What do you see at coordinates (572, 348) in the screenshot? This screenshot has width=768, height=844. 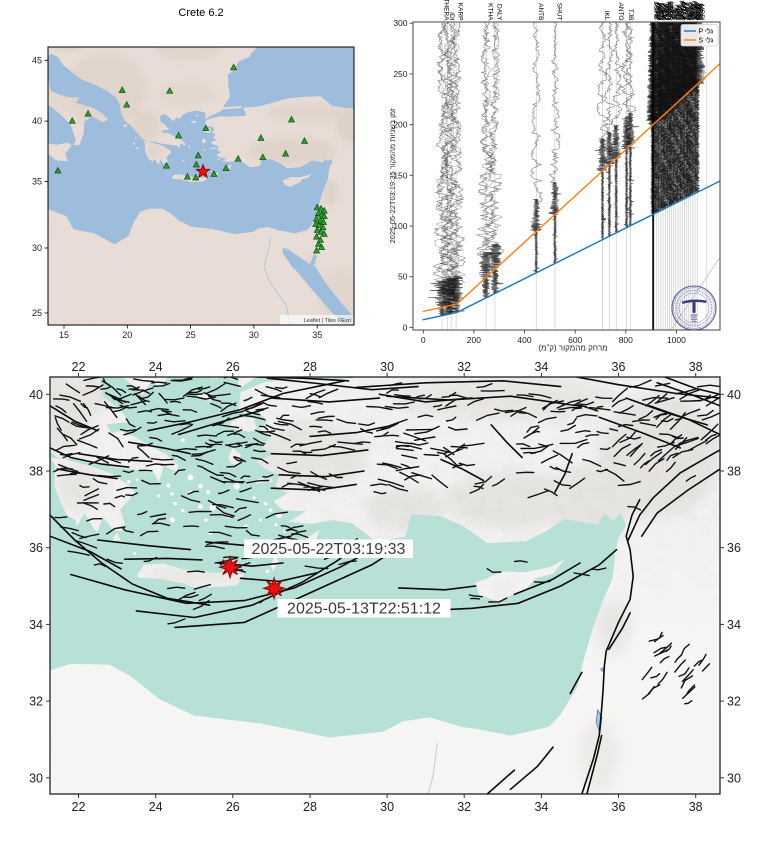 I see `svg-text: מרחק מהמקור (ק”מ)` at bounding box center [572, 348].